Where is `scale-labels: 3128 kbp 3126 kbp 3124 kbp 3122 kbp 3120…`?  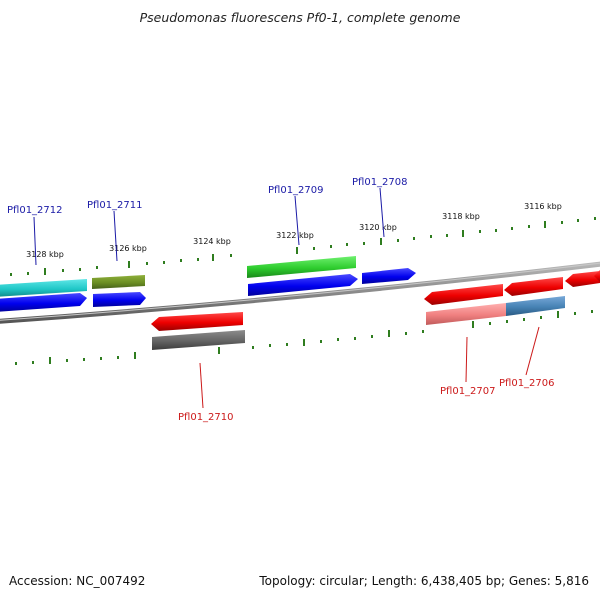
scale-labels: 3128 kbp 3126 kbp 3124 kbp 3122 kbp 3120… is located at coordinates (294, 230).